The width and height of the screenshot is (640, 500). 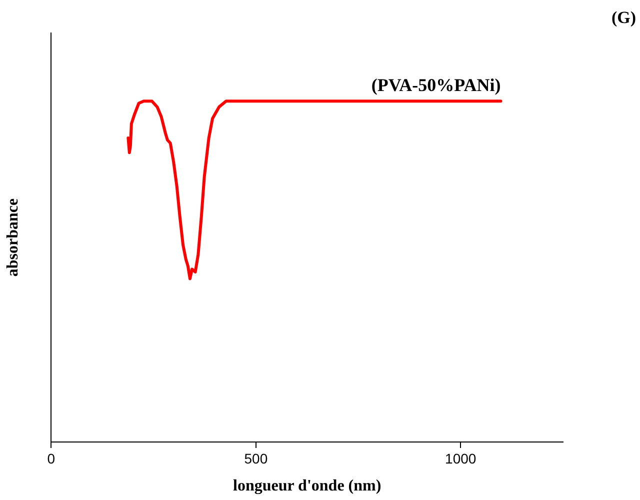 I want to click on text: (G), so click(x=623, y=17).